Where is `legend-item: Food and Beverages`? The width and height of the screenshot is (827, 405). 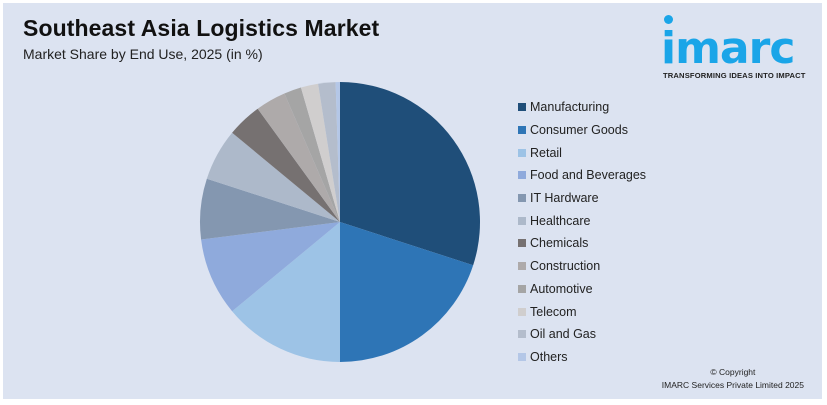
legend-item: Food and Beverages is located at coordinates (582, 175).